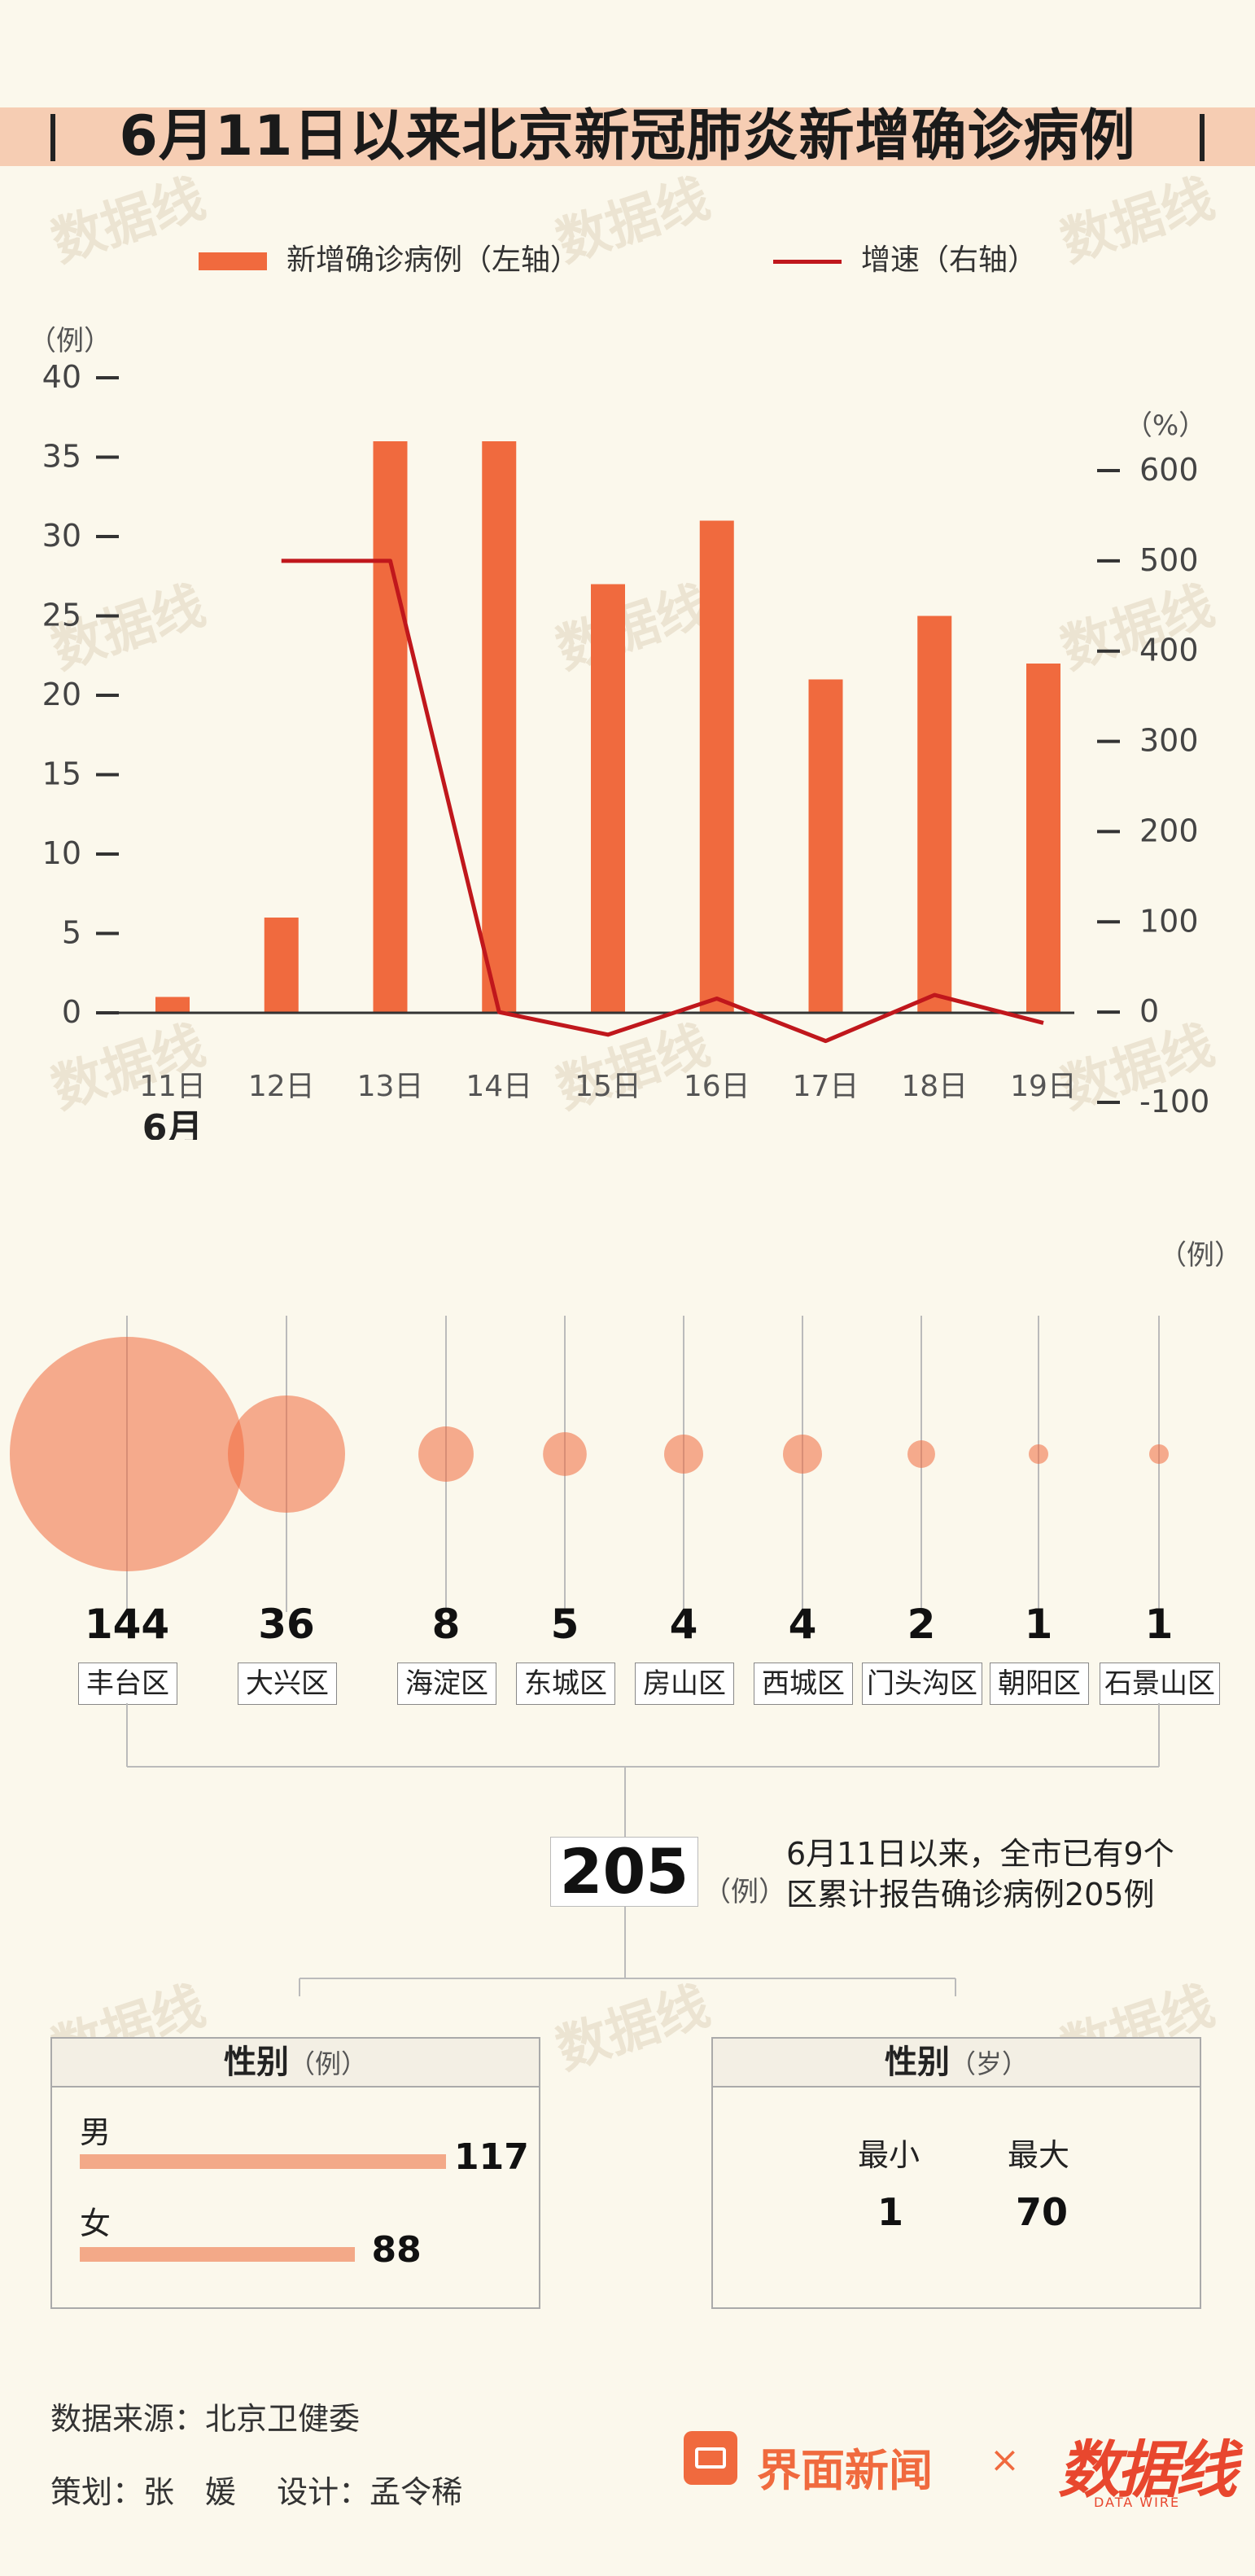  What do you see at coordinates (624, 1872) in the screenshot?
I see `total-value: 205` at bounding box center [624, 1872].